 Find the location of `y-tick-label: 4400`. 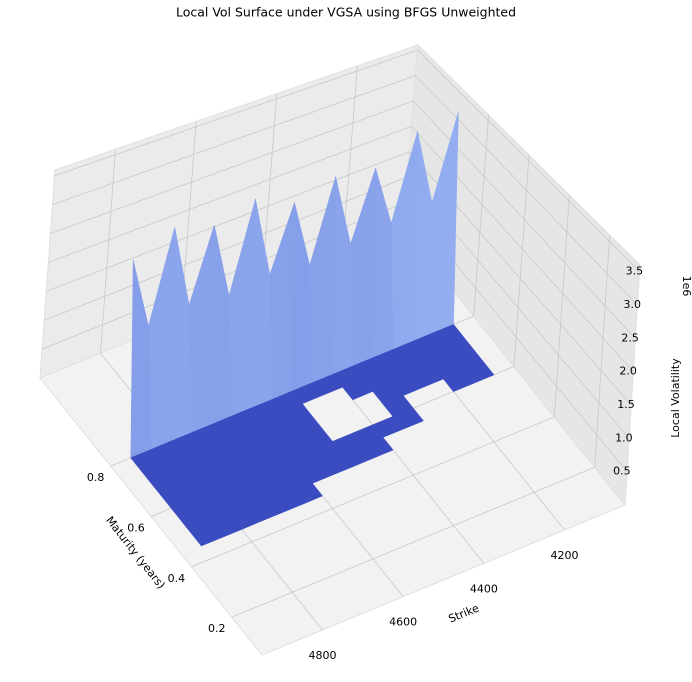

y-tick-label: 4400 is located at coordinates (484, 588).